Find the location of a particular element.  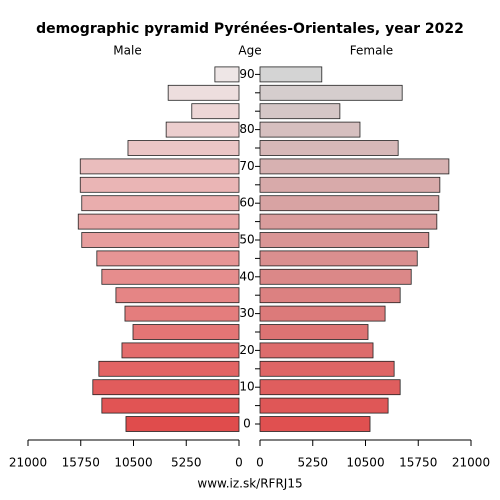

legend-label: Female is located at coordinates (371, 51).